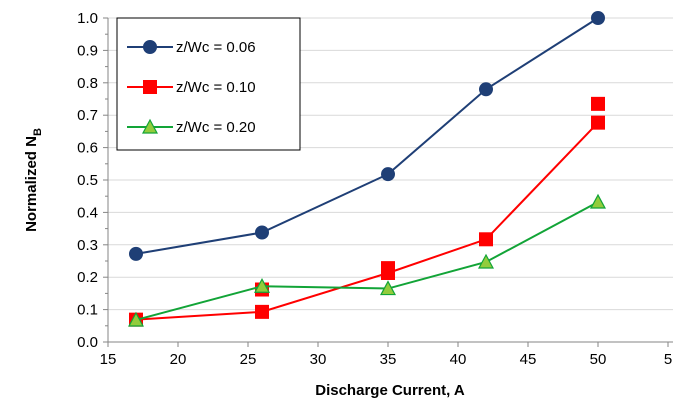  I want to click on x-tick-label: 5, so click(668, 359).